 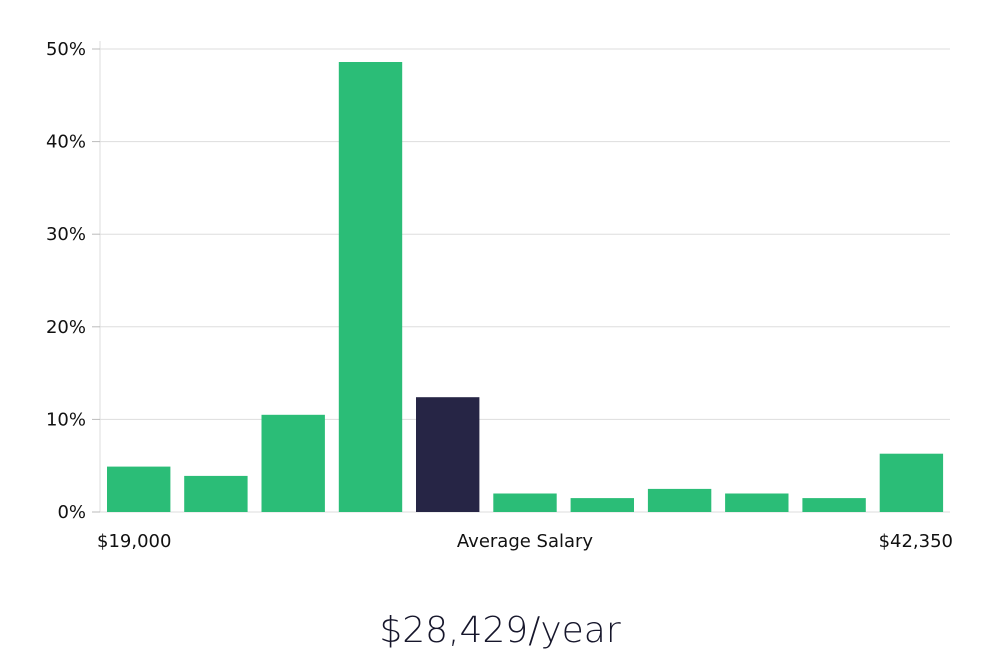 I want to click on average-salary-value: $28,429/year, so click(x=500, y=630).